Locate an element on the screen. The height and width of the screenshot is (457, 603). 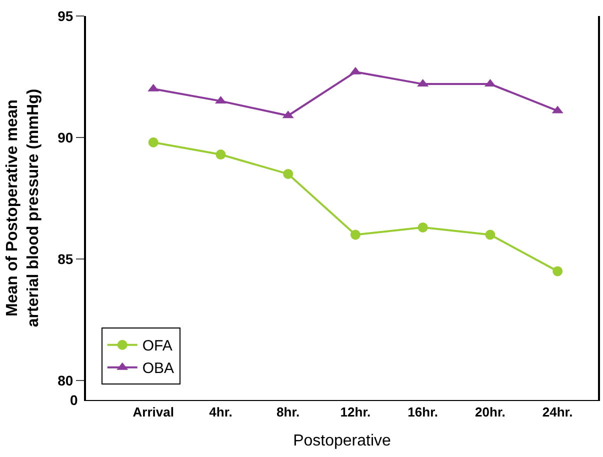
legend-label: OBA is located at coordinates (158, 369).